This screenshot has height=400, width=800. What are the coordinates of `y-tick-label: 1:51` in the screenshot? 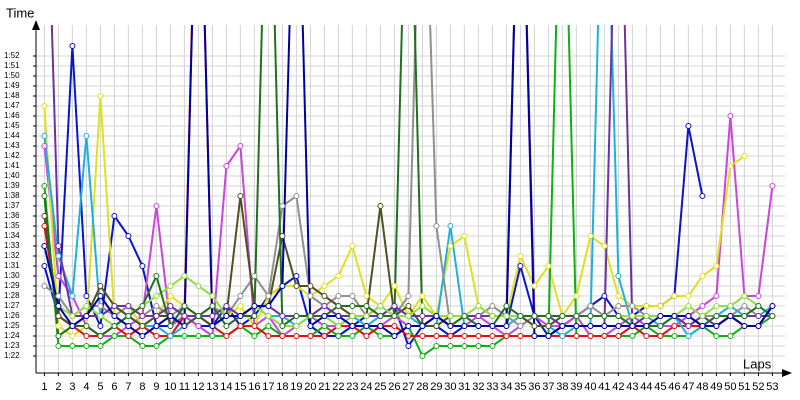 It's located at (12, 65).